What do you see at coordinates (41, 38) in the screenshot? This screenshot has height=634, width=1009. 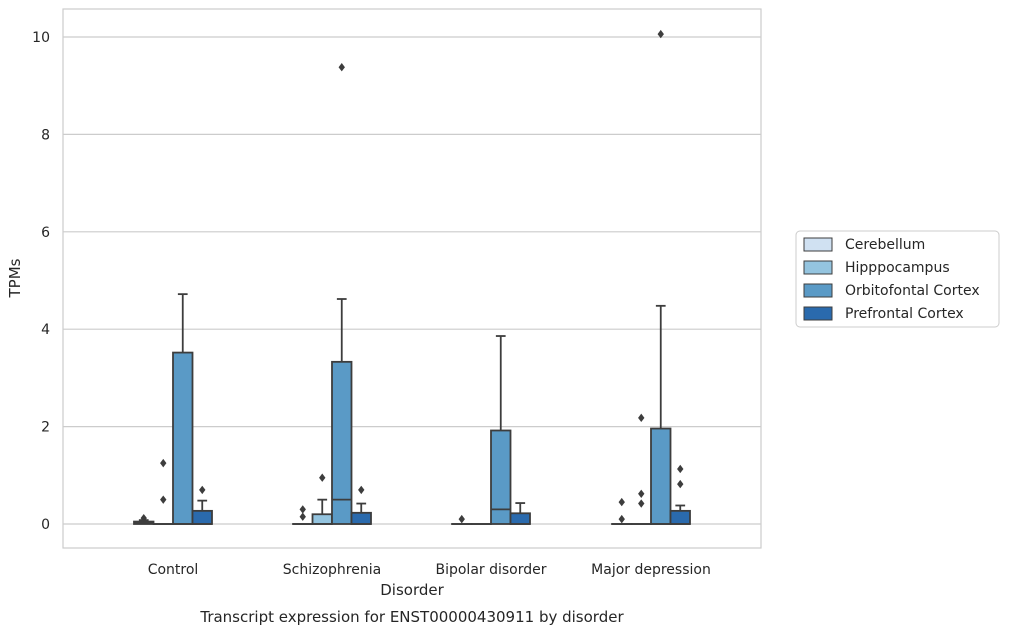 I see `y-tick-label: 10` at bounding box center [41, 38].